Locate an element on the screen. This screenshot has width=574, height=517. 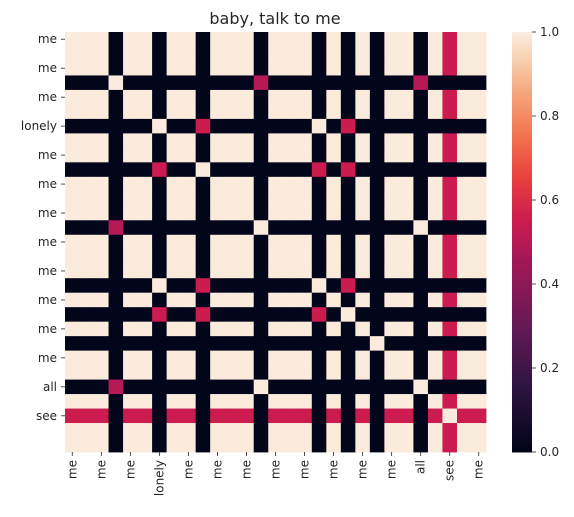
x-tick-label: lonely is located at coordinates (159, 478).